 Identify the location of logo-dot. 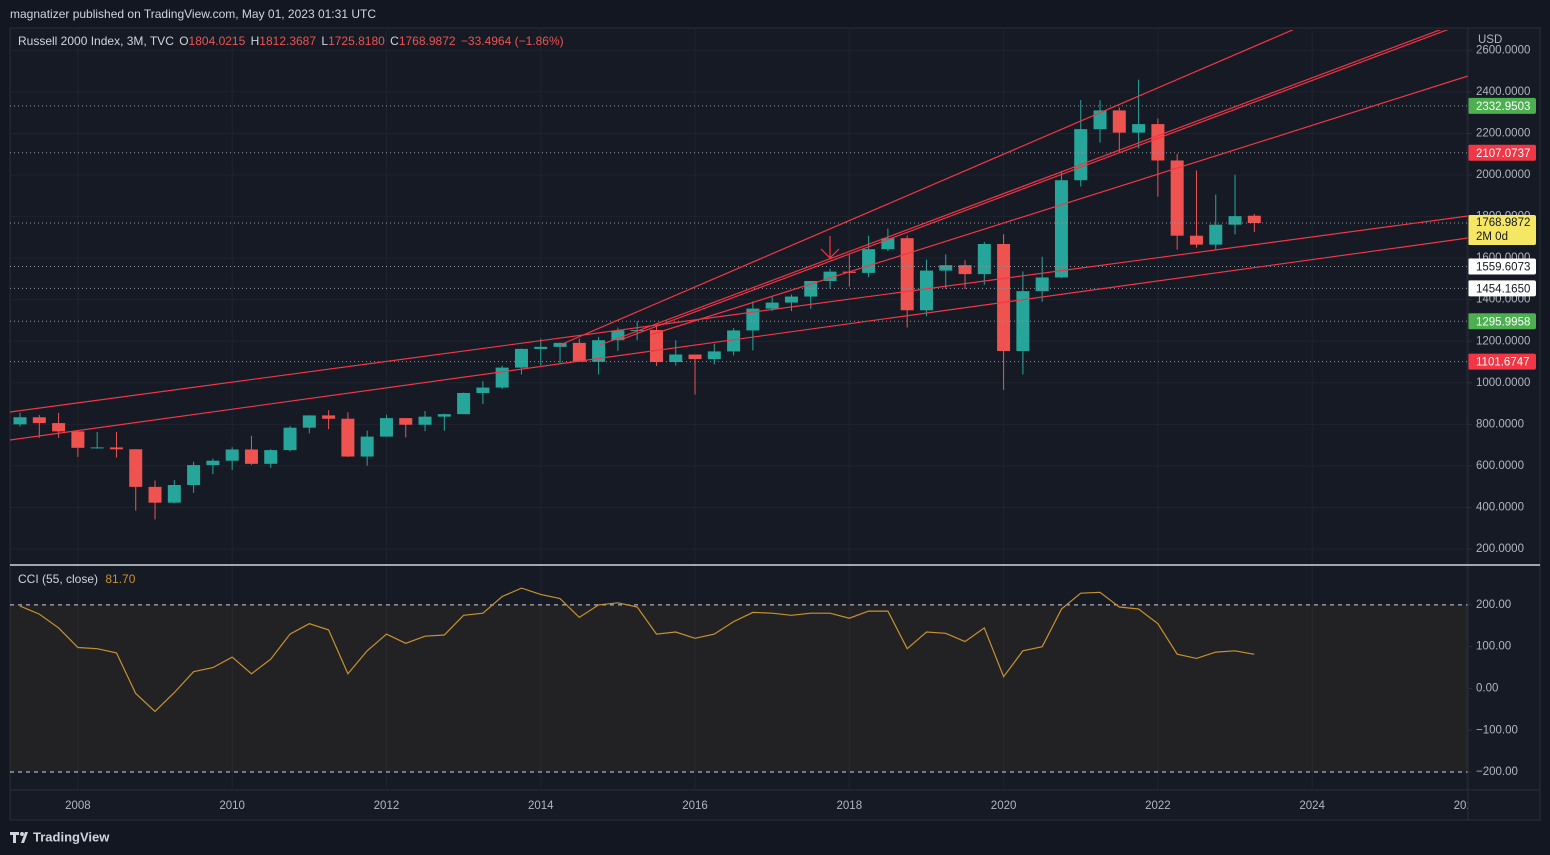
(22, 834).